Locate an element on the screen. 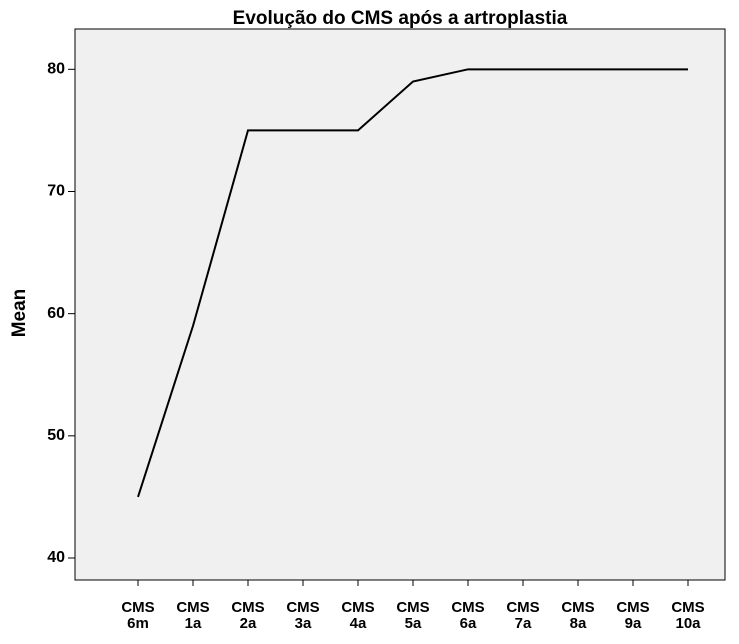  y-tick-label: 80 is located at coordinates (56, 69).